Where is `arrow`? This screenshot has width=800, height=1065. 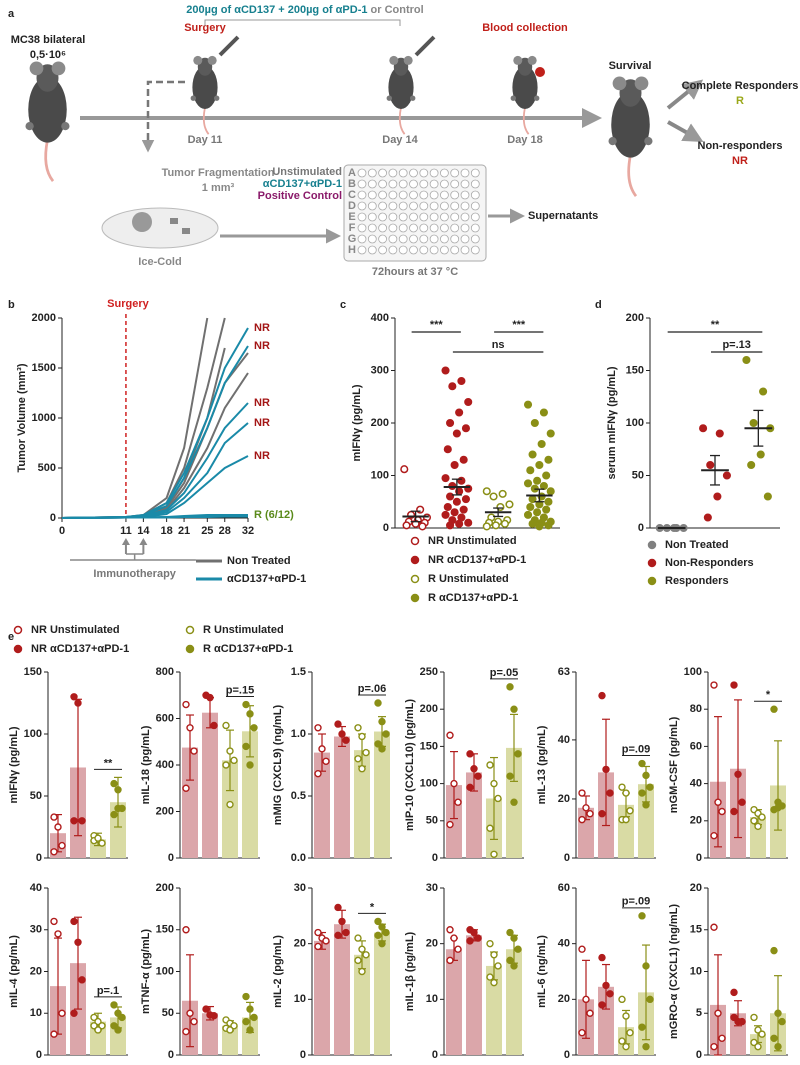 arrow is located at coordinates (685, 94).